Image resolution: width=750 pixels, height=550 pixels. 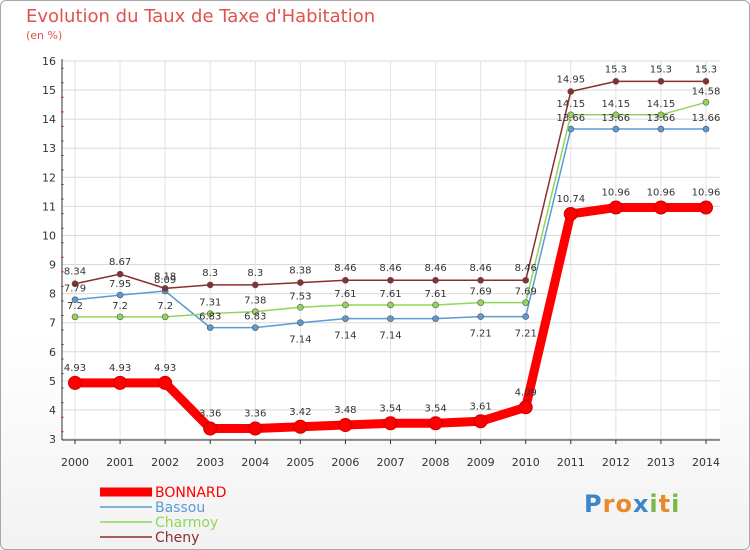 What do you see at coordinates (186, 523) in the screenshot?
I see `legend-label-charmoy: Charmoy` at bounding box center [186, 523].